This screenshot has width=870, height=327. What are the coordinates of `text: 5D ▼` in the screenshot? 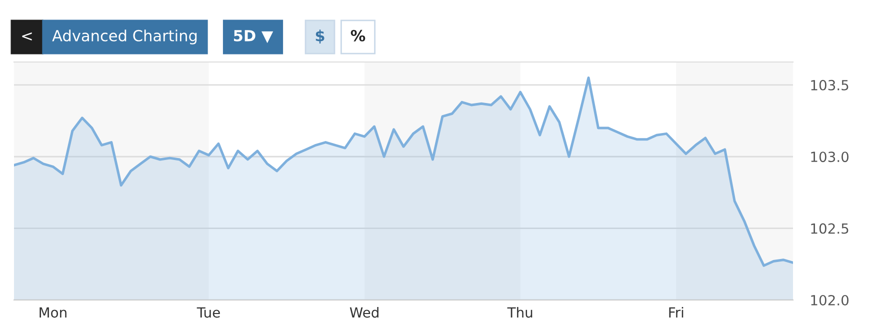 It's located at (254, 37).